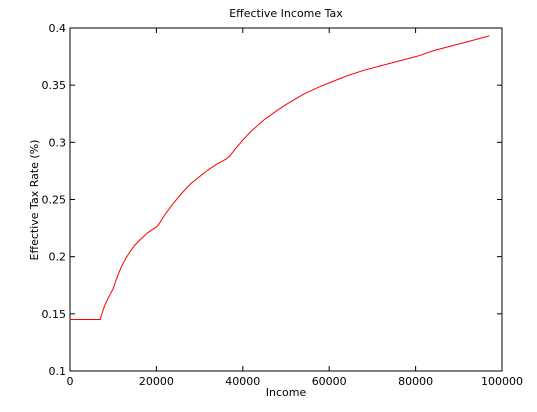  Describe the element at coordinates (54, 85) in the screenshot. I see `y-tick-label: 0.35` at that location.